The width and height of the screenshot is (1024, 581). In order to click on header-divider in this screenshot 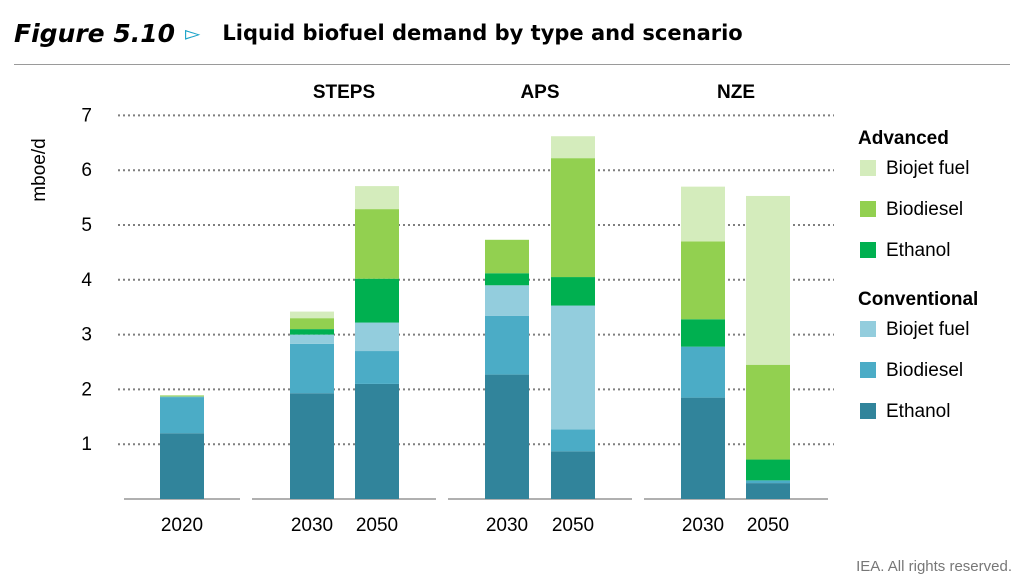, I will do `click(512, 64)`.